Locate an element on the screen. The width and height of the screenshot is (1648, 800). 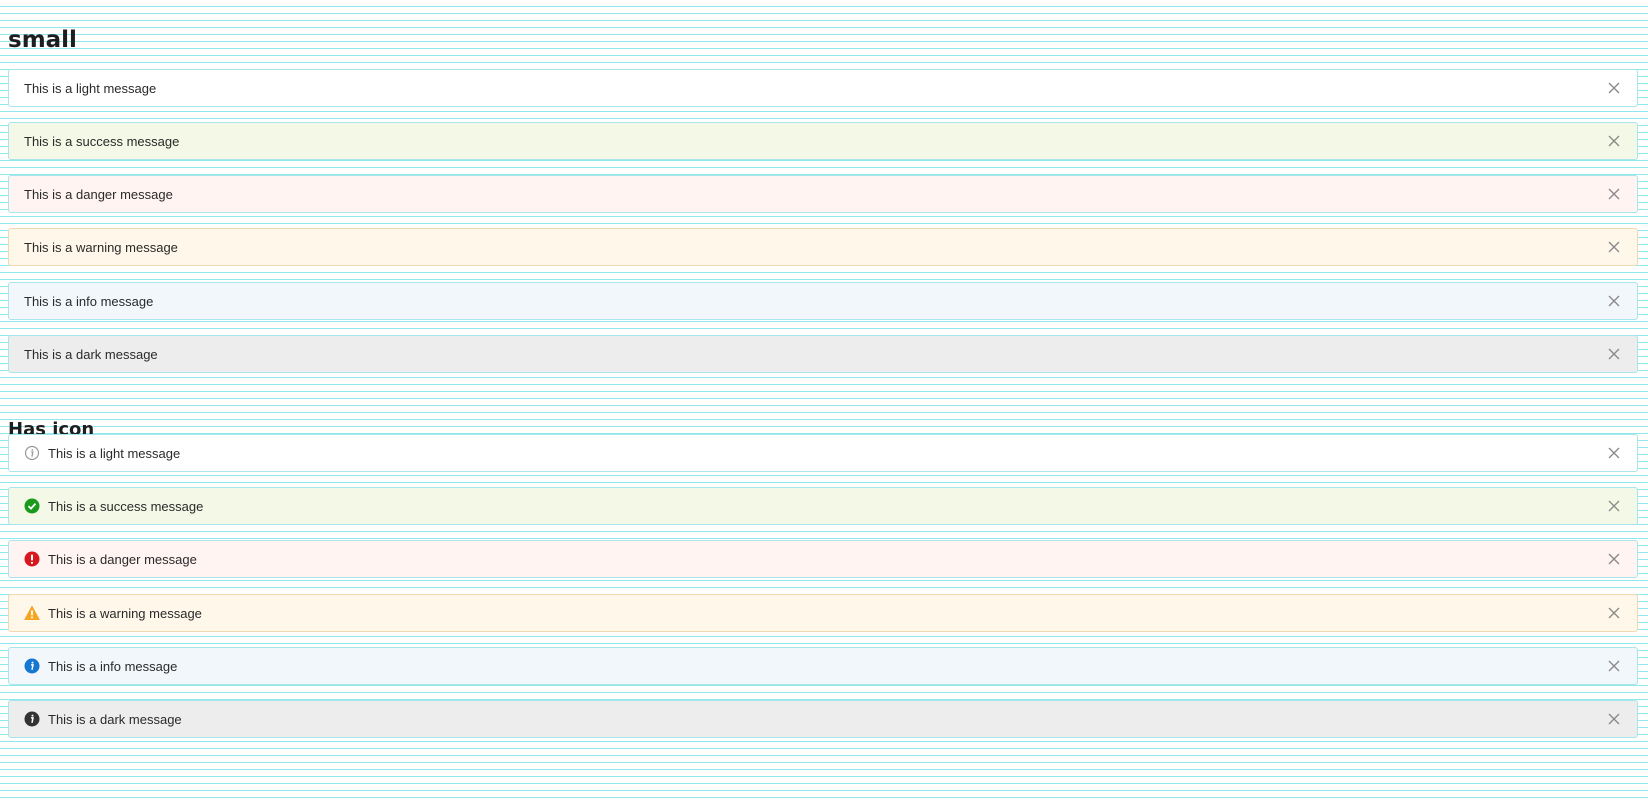
warning-triangle-icon is located at coordinates (32, 613).